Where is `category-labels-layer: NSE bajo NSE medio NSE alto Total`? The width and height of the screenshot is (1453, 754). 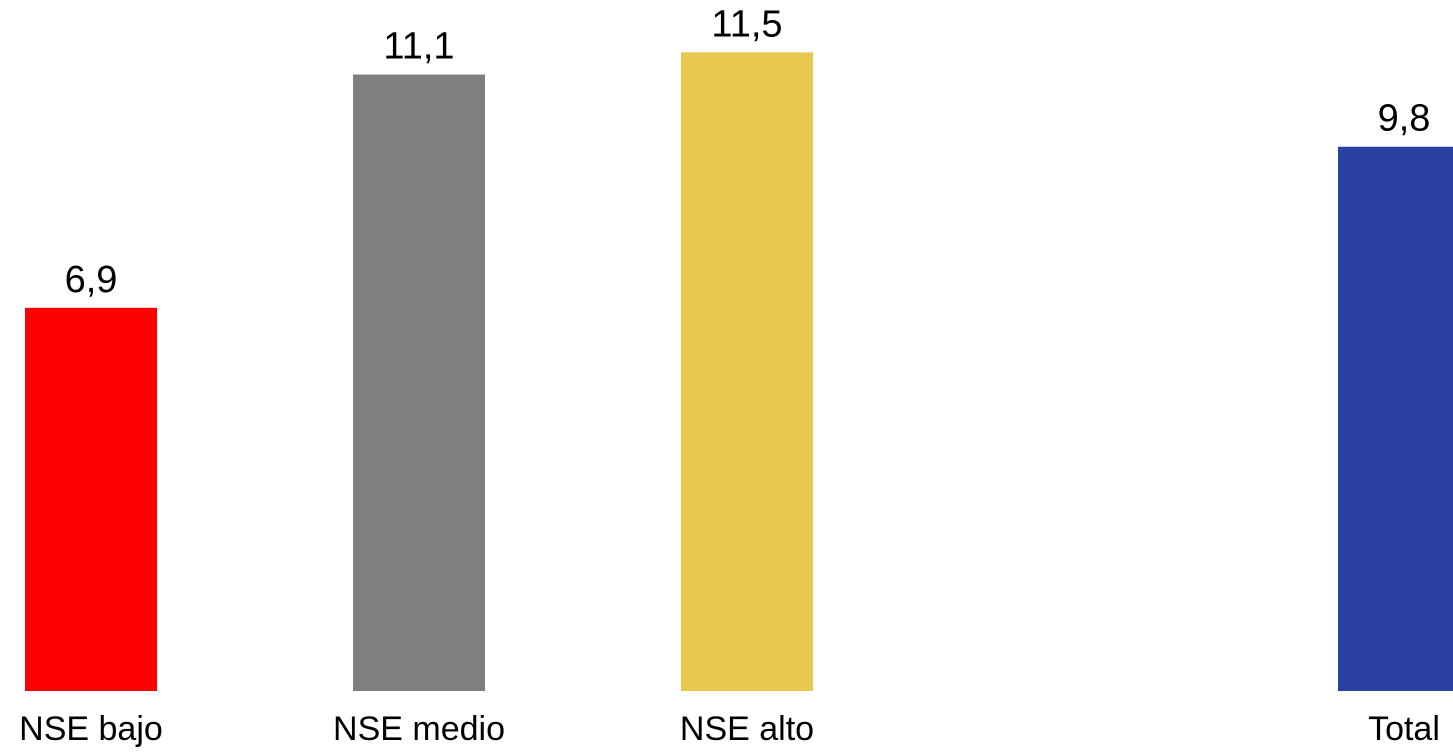 category-labels-layer: NSE bajo NSE medio NSE alto Total is located at coordinates (729, 729).